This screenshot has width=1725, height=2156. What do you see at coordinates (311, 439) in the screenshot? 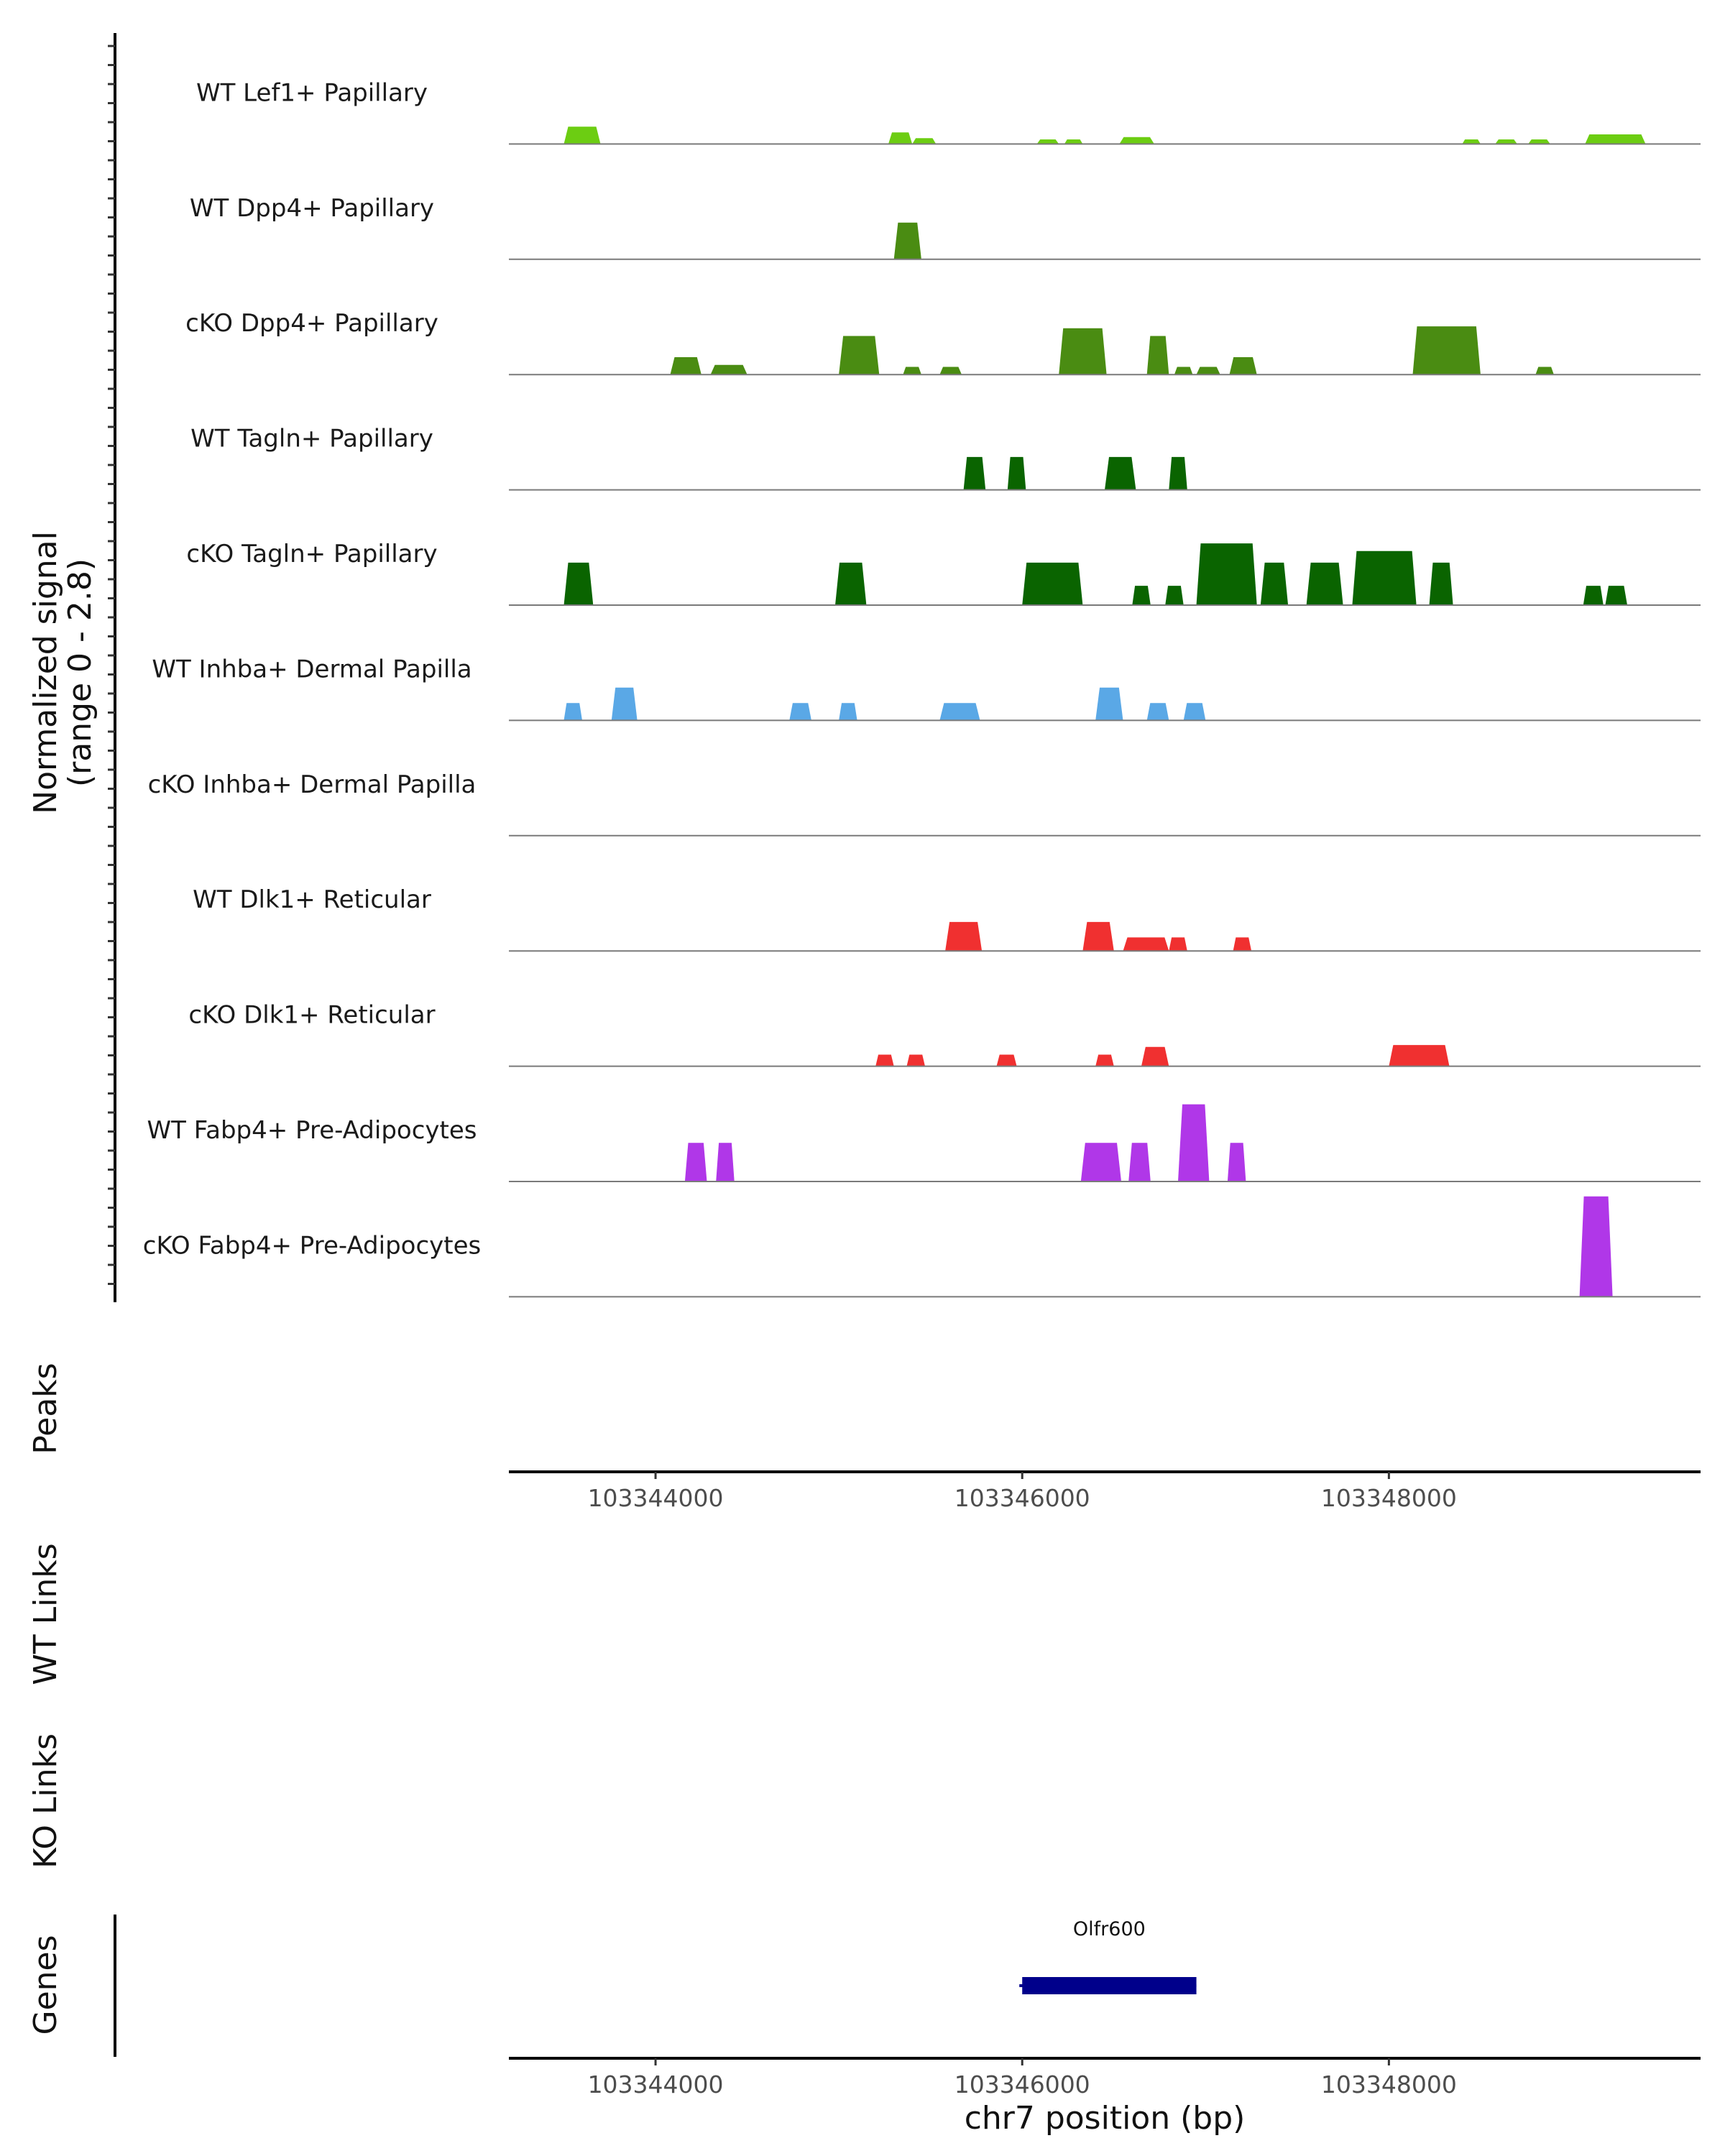
I see `track-label: WT Tagln+ Papillary` at bounding box center [311, 439].